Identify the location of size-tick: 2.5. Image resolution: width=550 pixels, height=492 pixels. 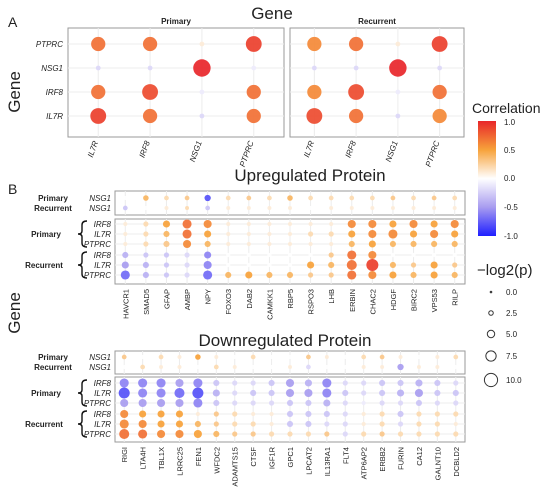
(512, 313).